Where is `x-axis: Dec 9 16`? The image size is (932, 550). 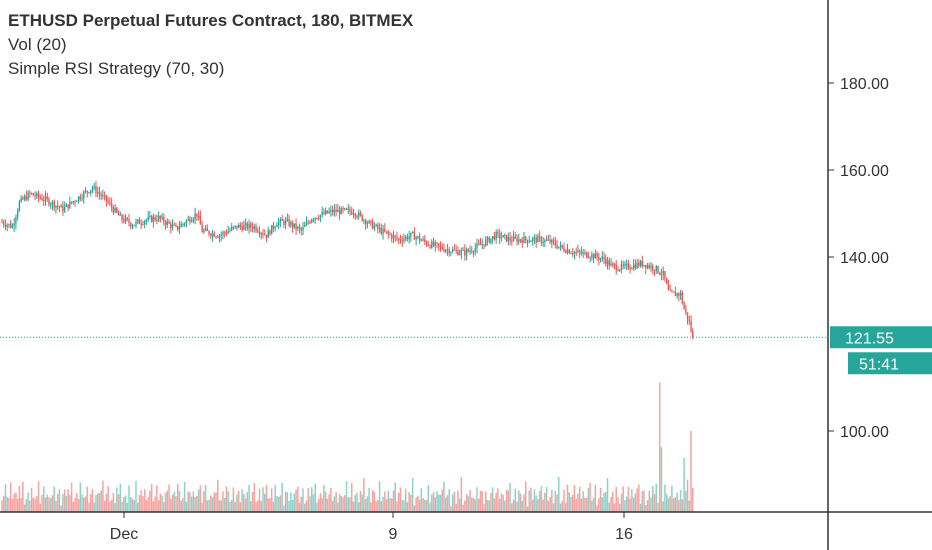
x-axis: Dec 9 16 is located at coordinates (371, 527).